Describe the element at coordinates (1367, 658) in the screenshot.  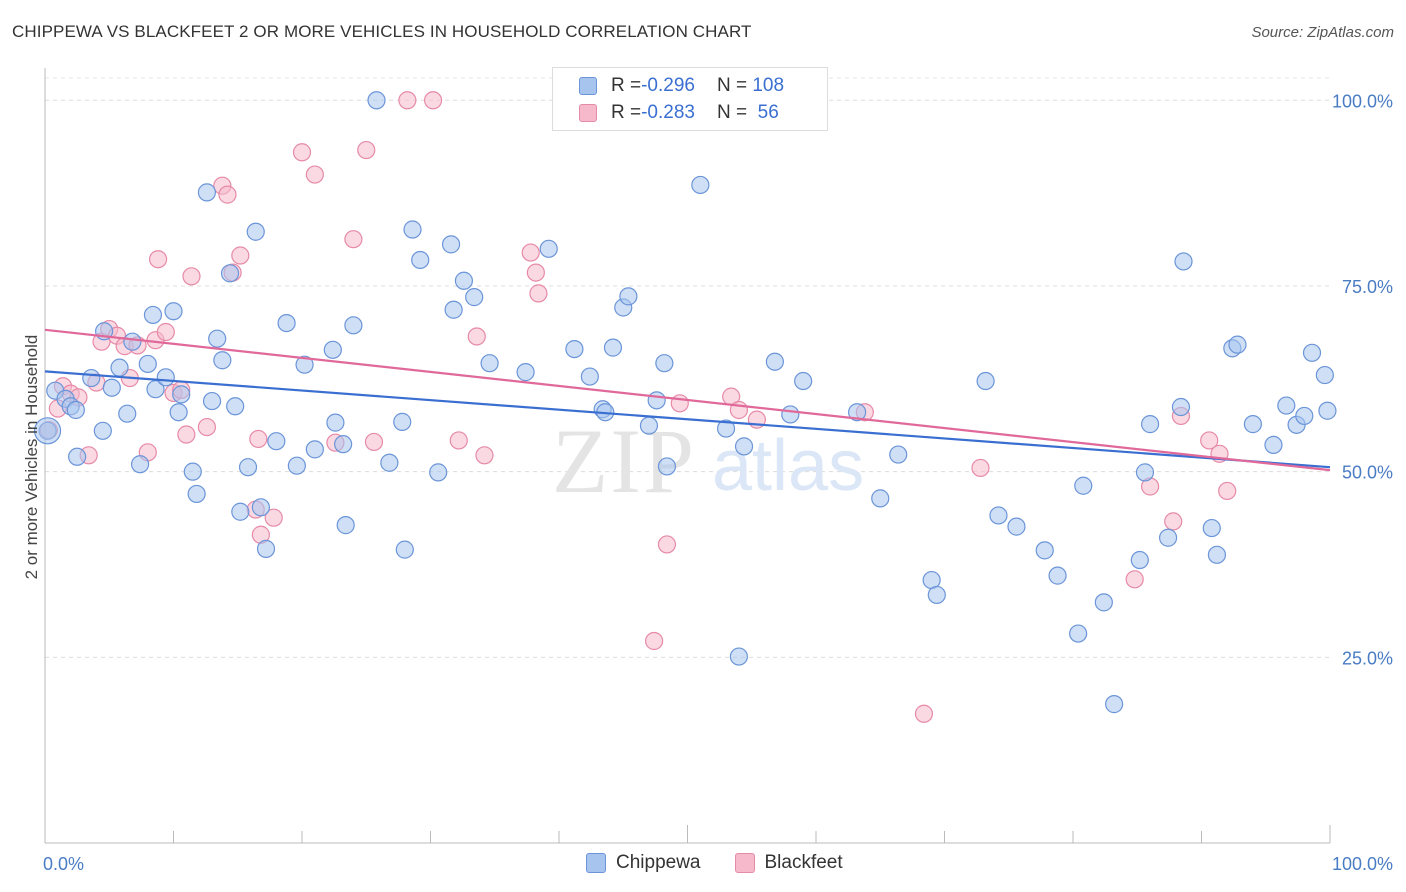
I see `y-tick-label: 25.0%` at that location.